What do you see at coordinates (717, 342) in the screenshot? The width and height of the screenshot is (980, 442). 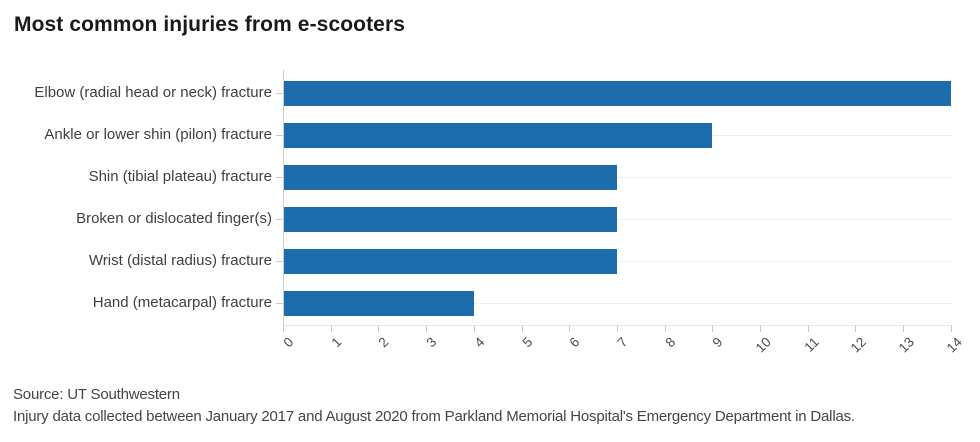 I see `x-tick-label: 9` at bounding box center [717, 342].